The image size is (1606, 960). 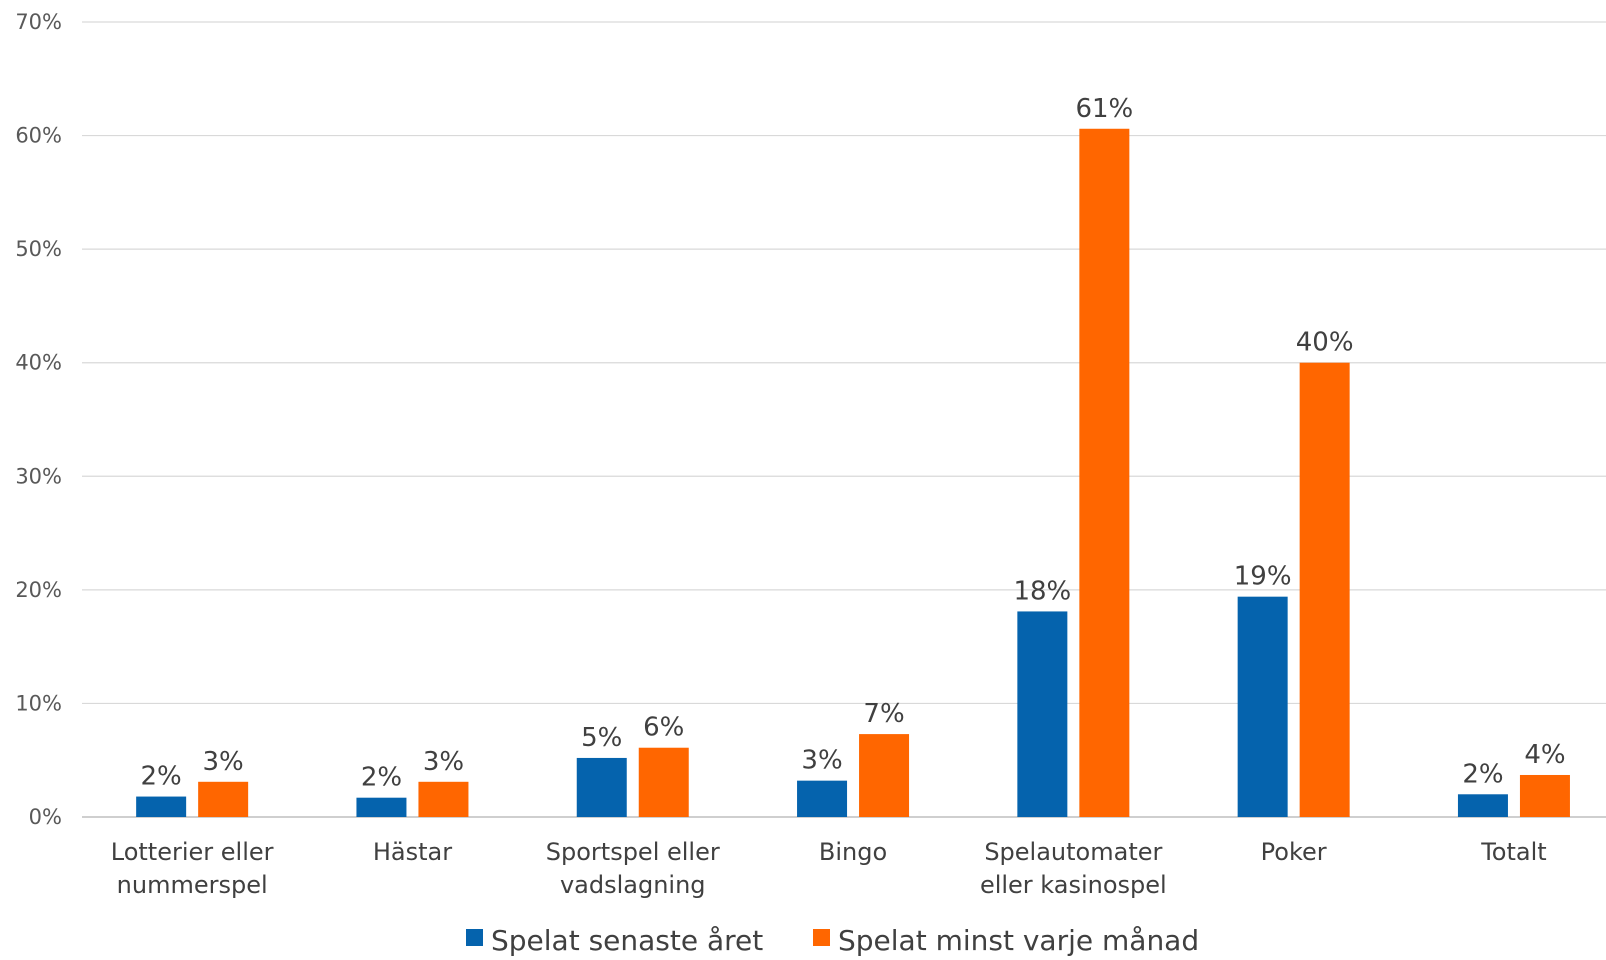 I want to click on data-label: 4%, so click(x=1544, y=755).